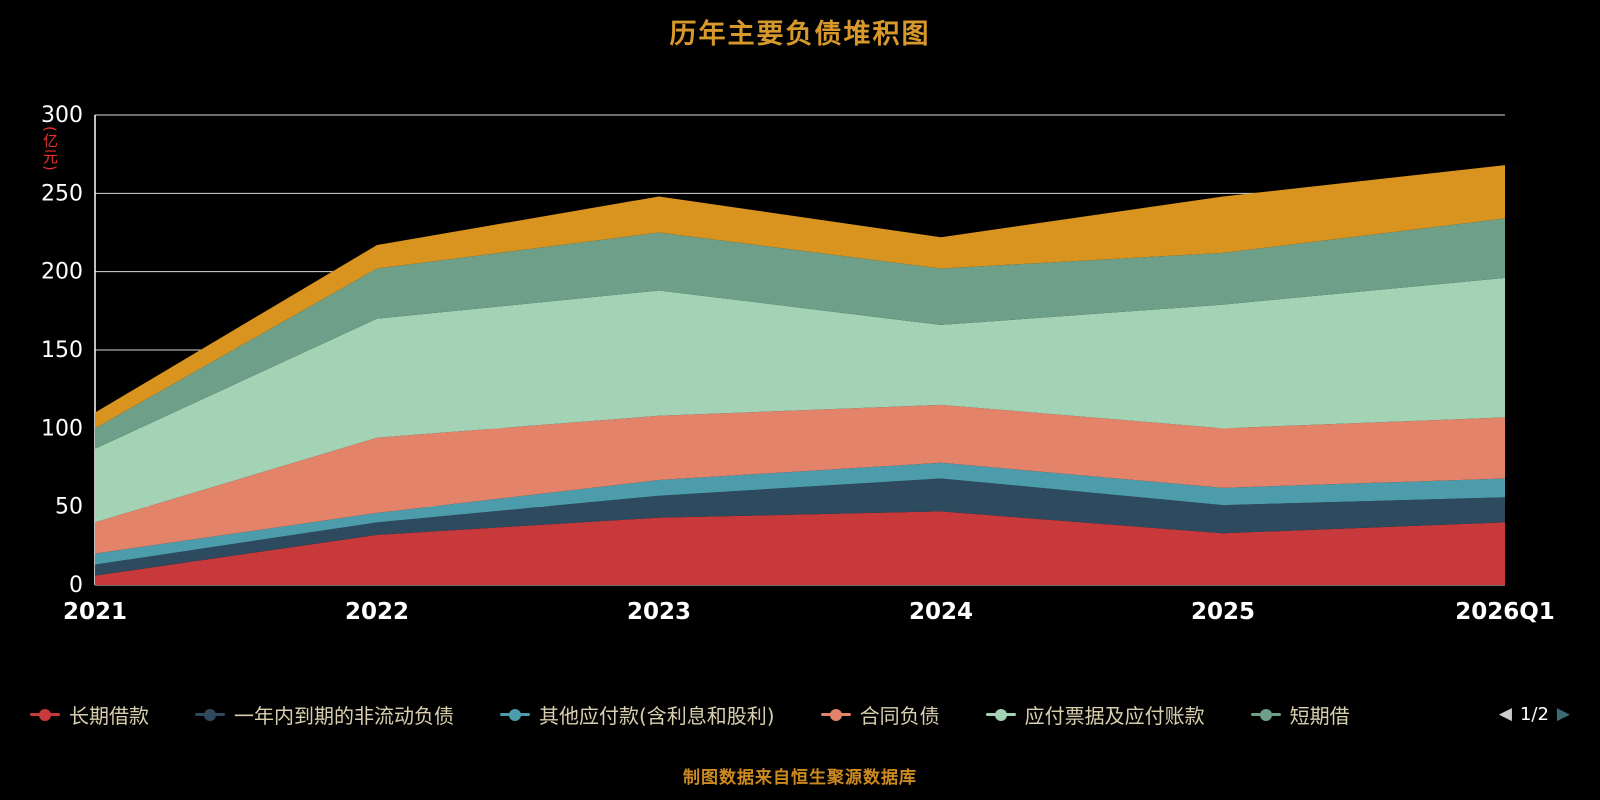 Image resolution: width=1600 pixels, height=800 pixels. I want to click on legend-page-indicator: 1/2, so click(1534, 714).